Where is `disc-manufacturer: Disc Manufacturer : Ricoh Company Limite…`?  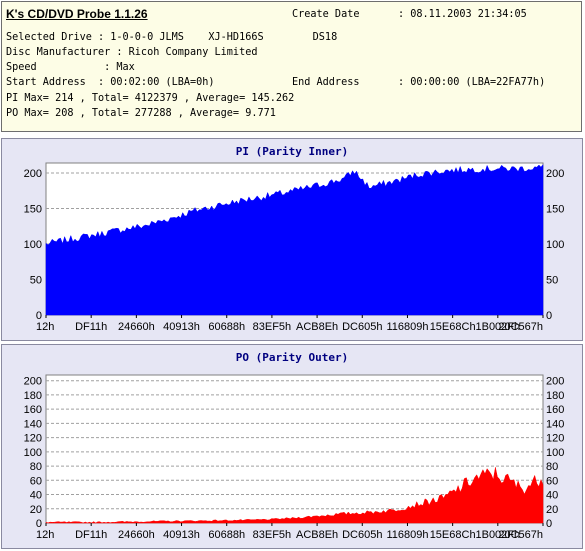 disc-manufacturer: Disc Manufacturer : Ricoh Company Limite… is located at coordinates (132, 52).